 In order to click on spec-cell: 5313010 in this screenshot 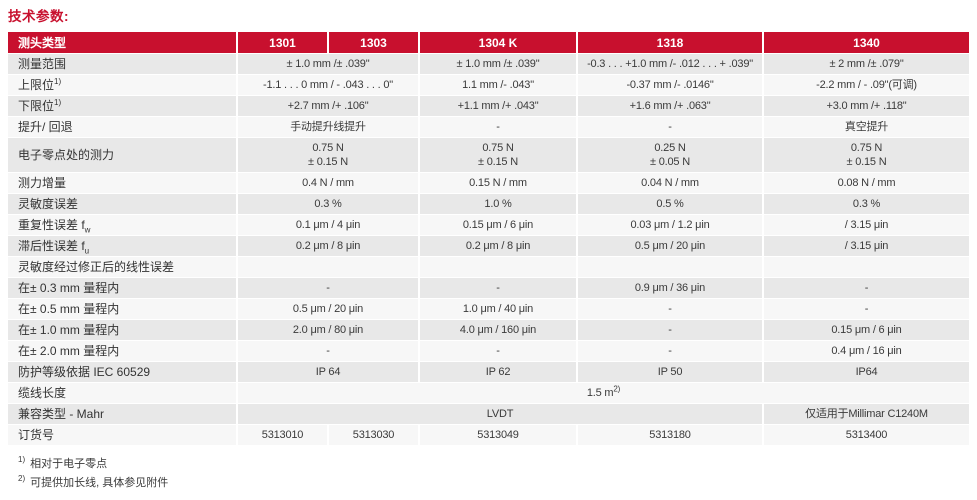, I will do `click(282, 435)`.